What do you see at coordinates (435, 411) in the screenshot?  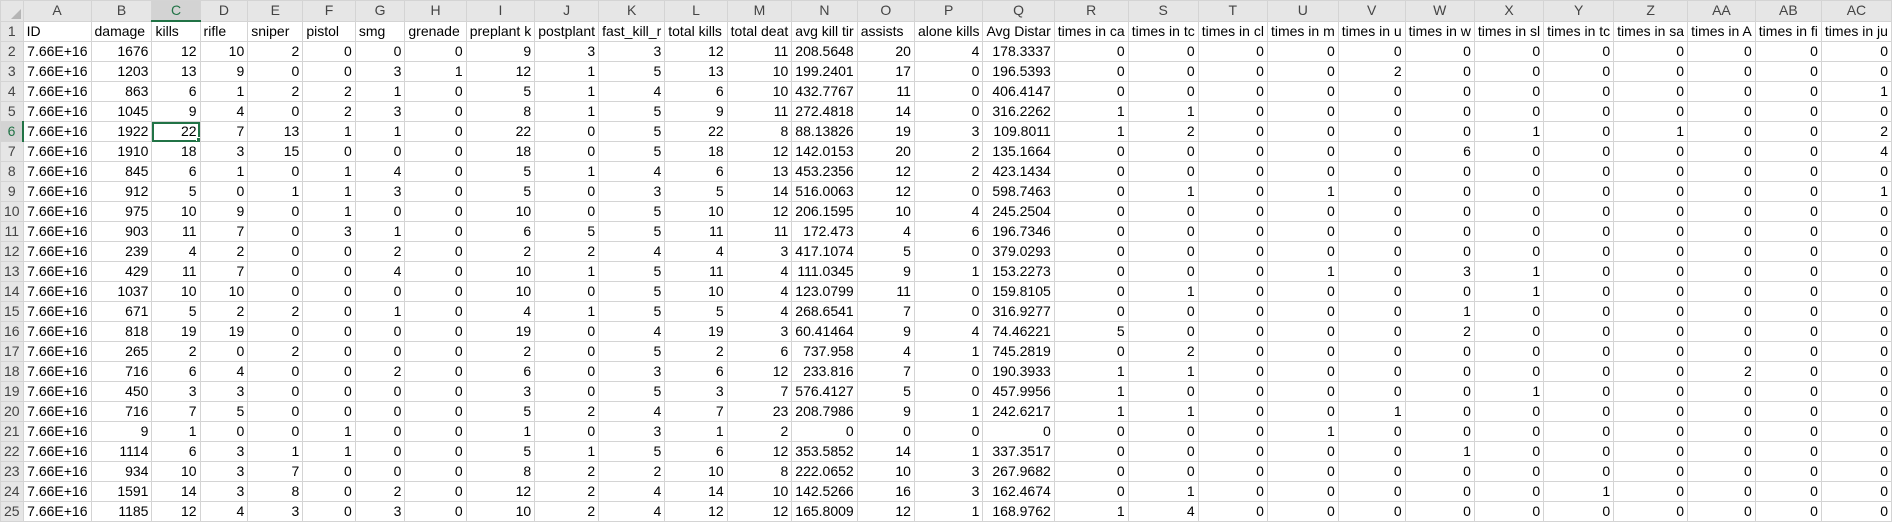 I see `cell-h20: 0` at bounding box center [435, 411].